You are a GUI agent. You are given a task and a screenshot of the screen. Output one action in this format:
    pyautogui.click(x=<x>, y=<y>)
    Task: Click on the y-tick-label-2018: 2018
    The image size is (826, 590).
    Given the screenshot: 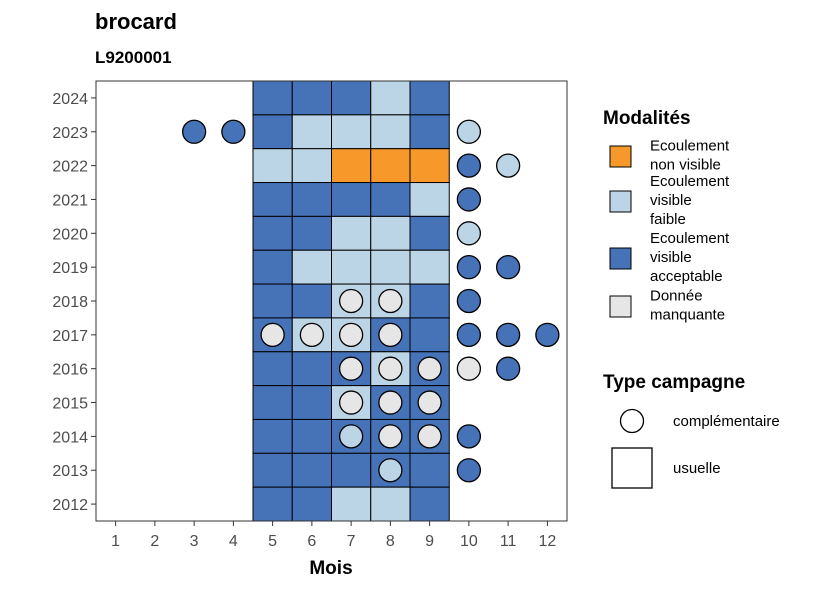 What is the action you would take?
    pyautogui.click(x=70, y=302)
    